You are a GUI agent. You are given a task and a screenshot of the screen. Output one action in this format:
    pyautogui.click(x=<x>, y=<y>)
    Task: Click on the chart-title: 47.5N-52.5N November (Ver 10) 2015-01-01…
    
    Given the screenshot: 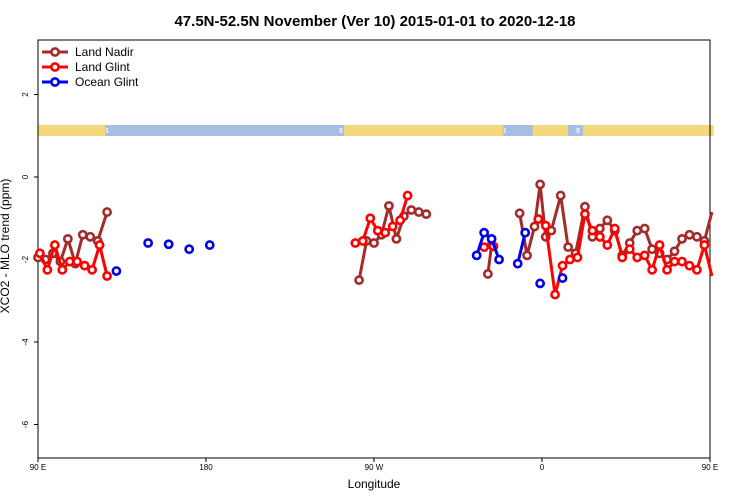 What is the action you would take?
    pyautogui.click(x=374, y=21)
    